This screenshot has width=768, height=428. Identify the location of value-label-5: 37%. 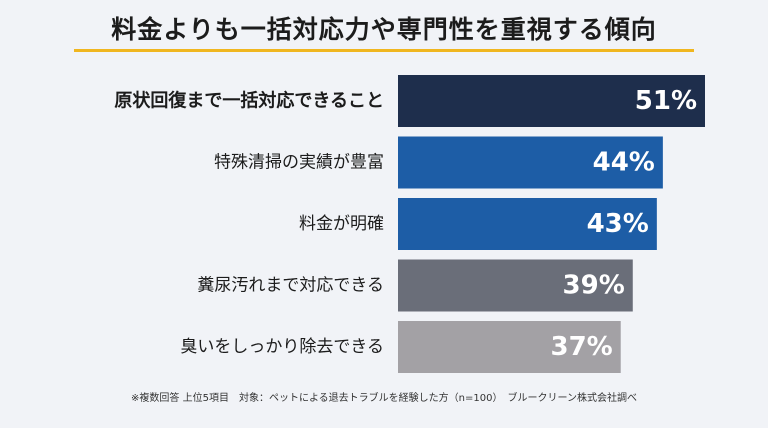
(581, 347).